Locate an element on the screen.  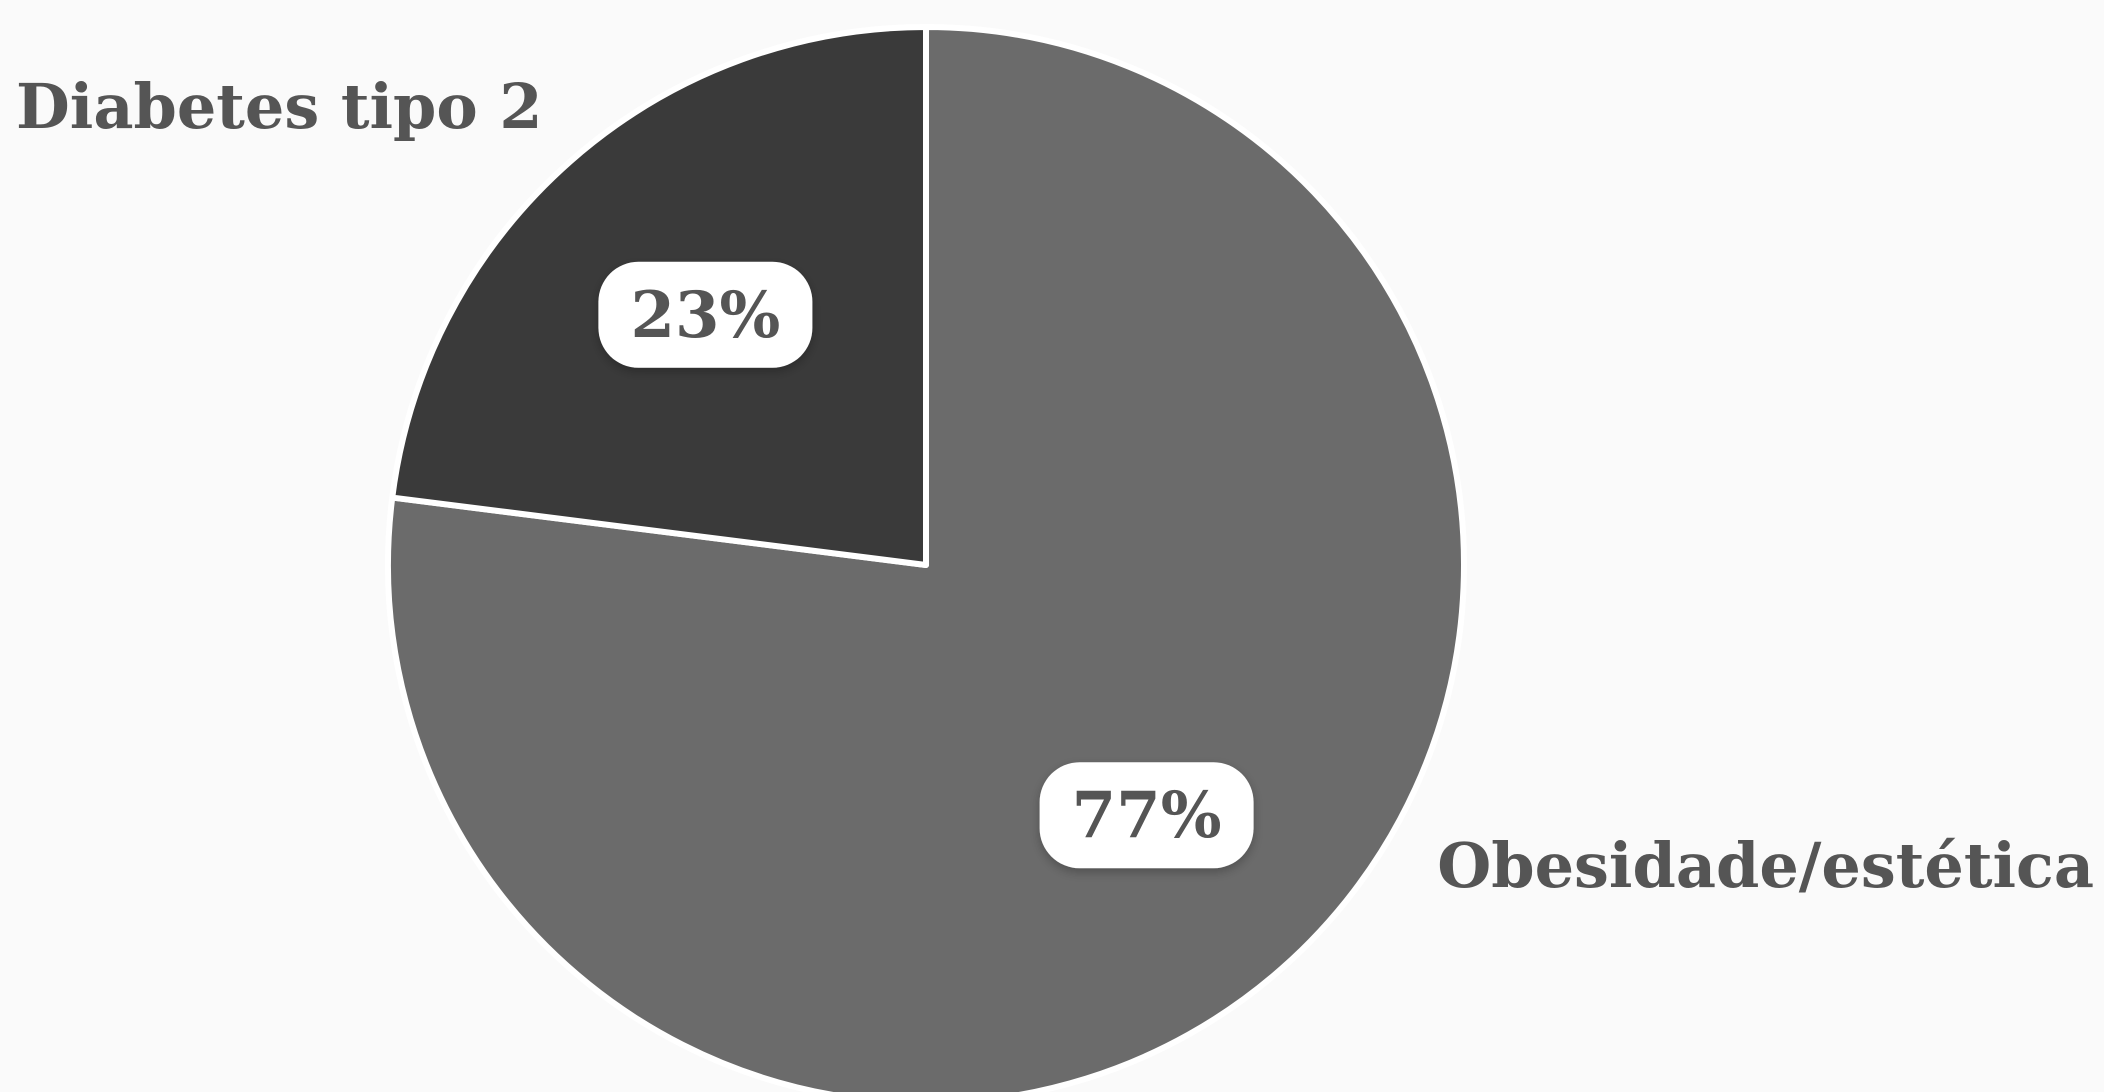
percent-badge-2: 23% is located at coordinates (705, 314).